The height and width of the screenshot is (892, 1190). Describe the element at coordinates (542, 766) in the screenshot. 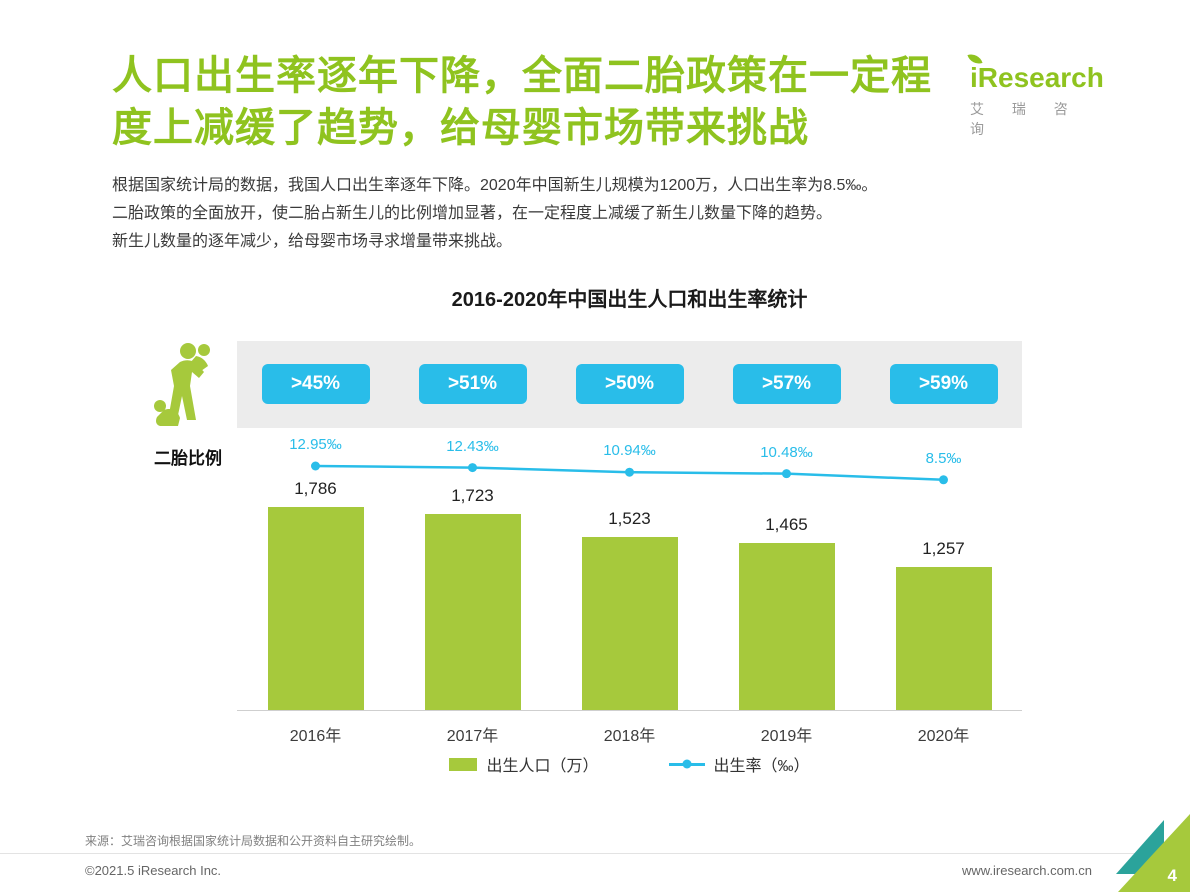

I see `legend-bar-label: 出生人口（万）` at that location.